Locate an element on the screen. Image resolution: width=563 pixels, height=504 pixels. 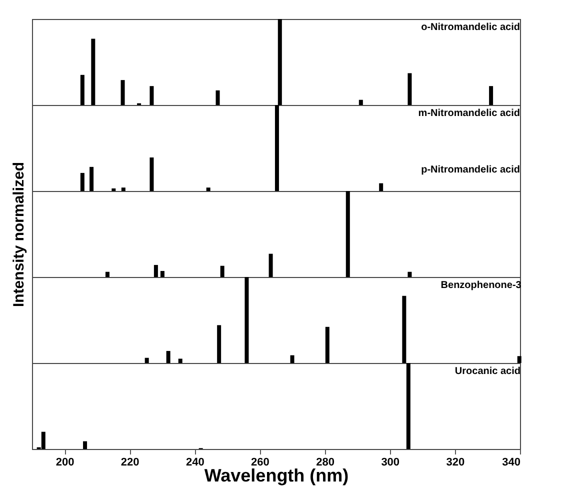
chart-title: p-Nitromandelic acid is located at coordinates (470, 170).